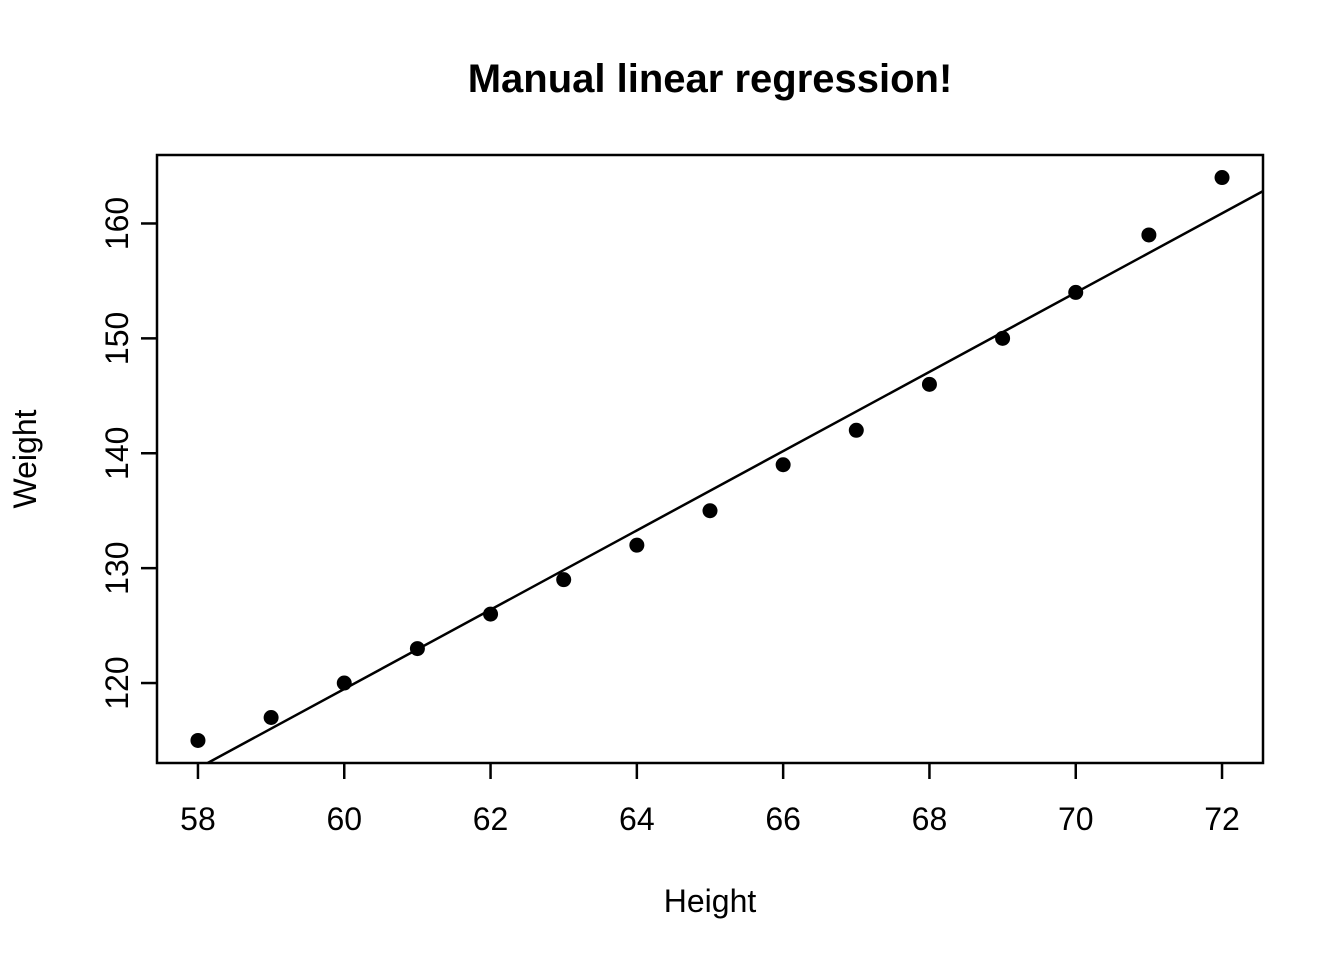 This screenshot has height=965, width=1344. I want to click on y-axis-label: Weight, so click(25, 458).